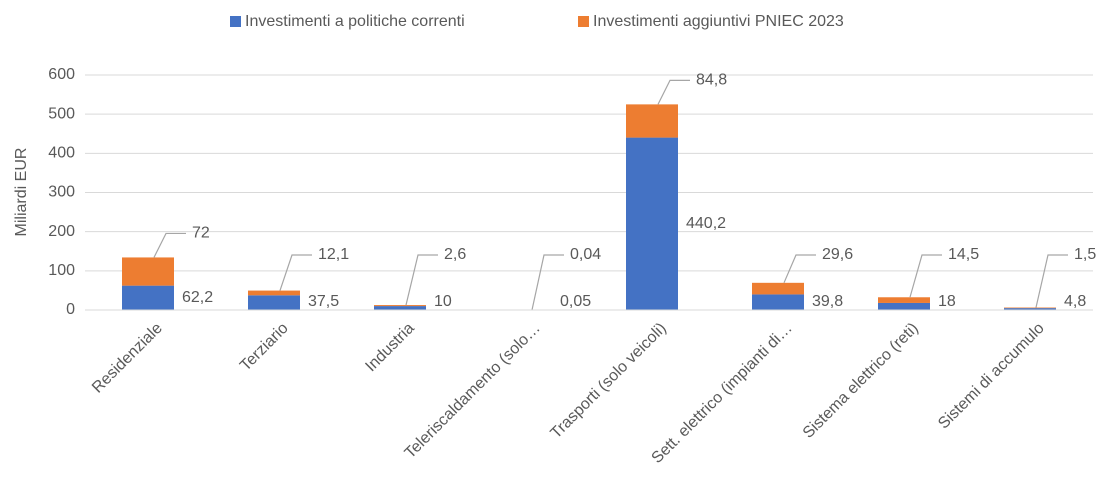  I want to click on data-label: 0,04, so click(585, 254).